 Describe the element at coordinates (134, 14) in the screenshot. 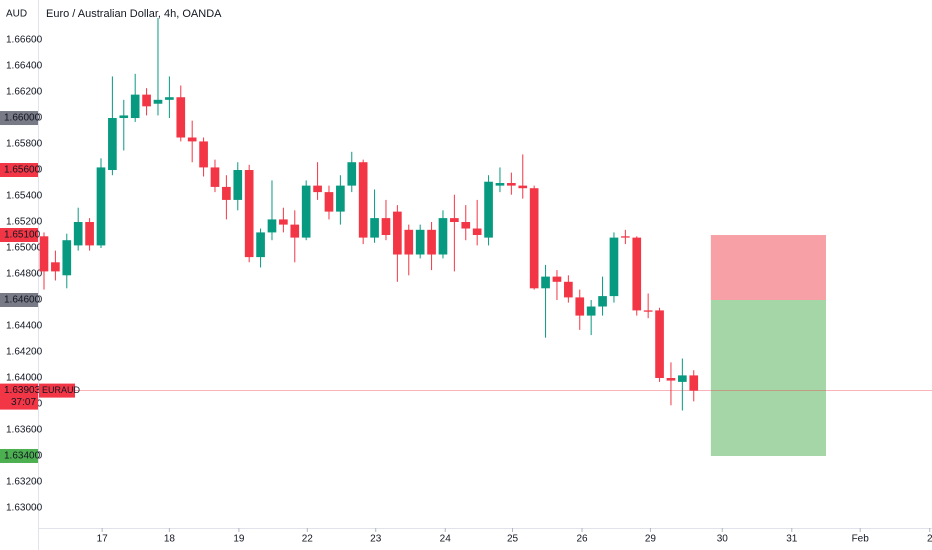

I see `chart-title: Euro / Australian Dollar, 4h, OANDA` at that location.